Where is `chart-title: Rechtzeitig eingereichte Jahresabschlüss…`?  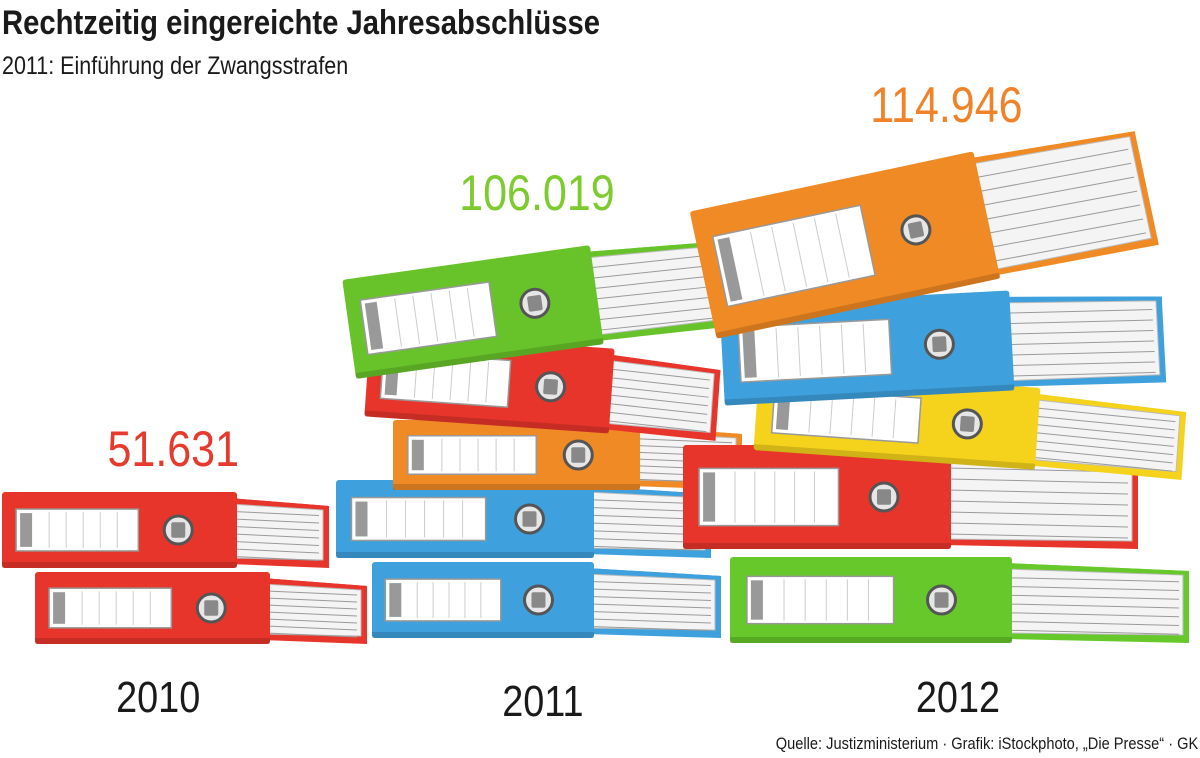 chart-title: Rechtzeitig eingereichte Jahresabschlüss… is located at coordinates (301, 23).